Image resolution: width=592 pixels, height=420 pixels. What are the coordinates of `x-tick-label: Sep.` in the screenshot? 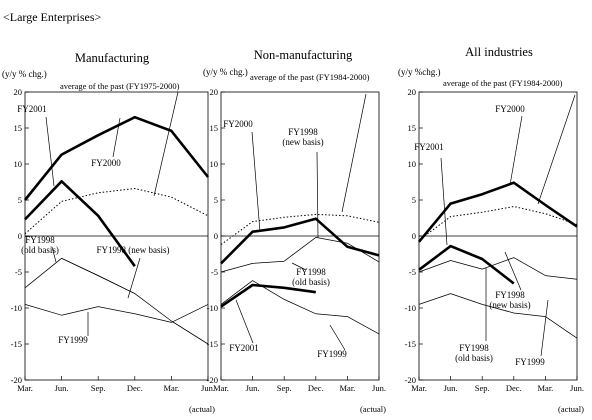 It's located at (284, 388).